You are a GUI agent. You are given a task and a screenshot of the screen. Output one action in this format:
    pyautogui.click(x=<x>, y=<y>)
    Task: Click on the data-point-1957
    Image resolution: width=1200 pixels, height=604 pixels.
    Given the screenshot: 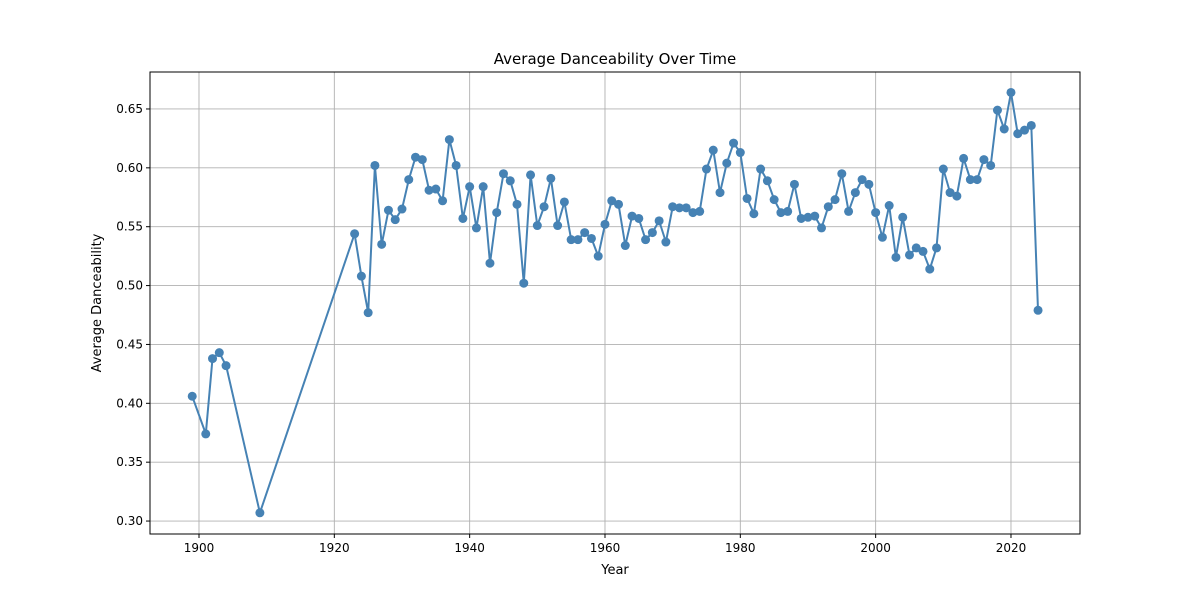 What is the action you would take?
    pyautogui.click(x=585, y=233)
    